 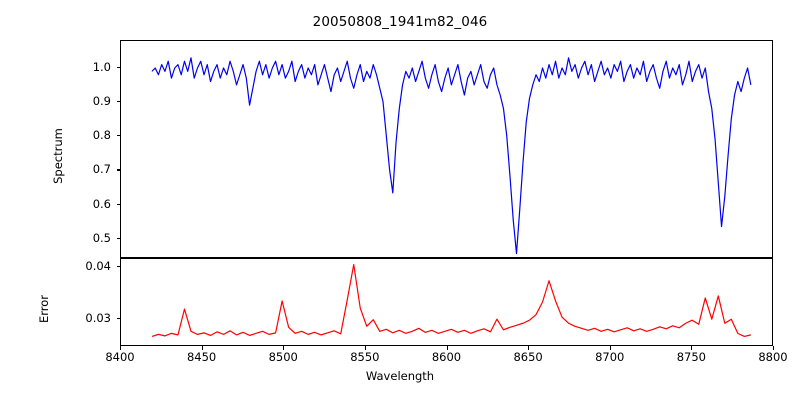 I want to click on x-tick-label: 8700, so click(x=610, y=357).